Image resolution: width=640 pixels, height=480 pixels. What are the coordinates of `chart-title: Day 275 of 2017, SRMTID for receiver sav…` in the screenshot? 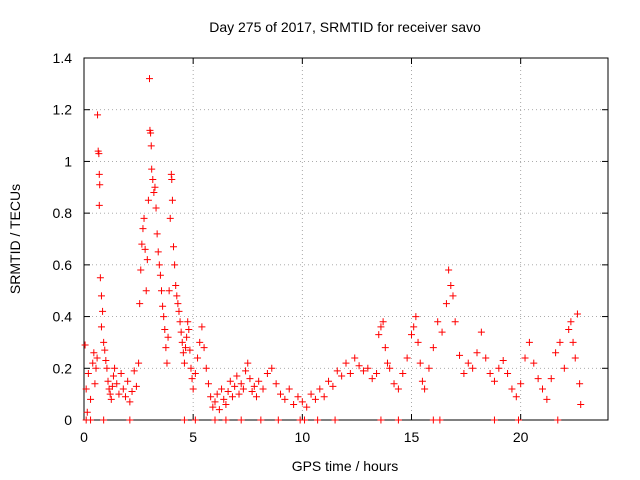 It's located at (345, 27).